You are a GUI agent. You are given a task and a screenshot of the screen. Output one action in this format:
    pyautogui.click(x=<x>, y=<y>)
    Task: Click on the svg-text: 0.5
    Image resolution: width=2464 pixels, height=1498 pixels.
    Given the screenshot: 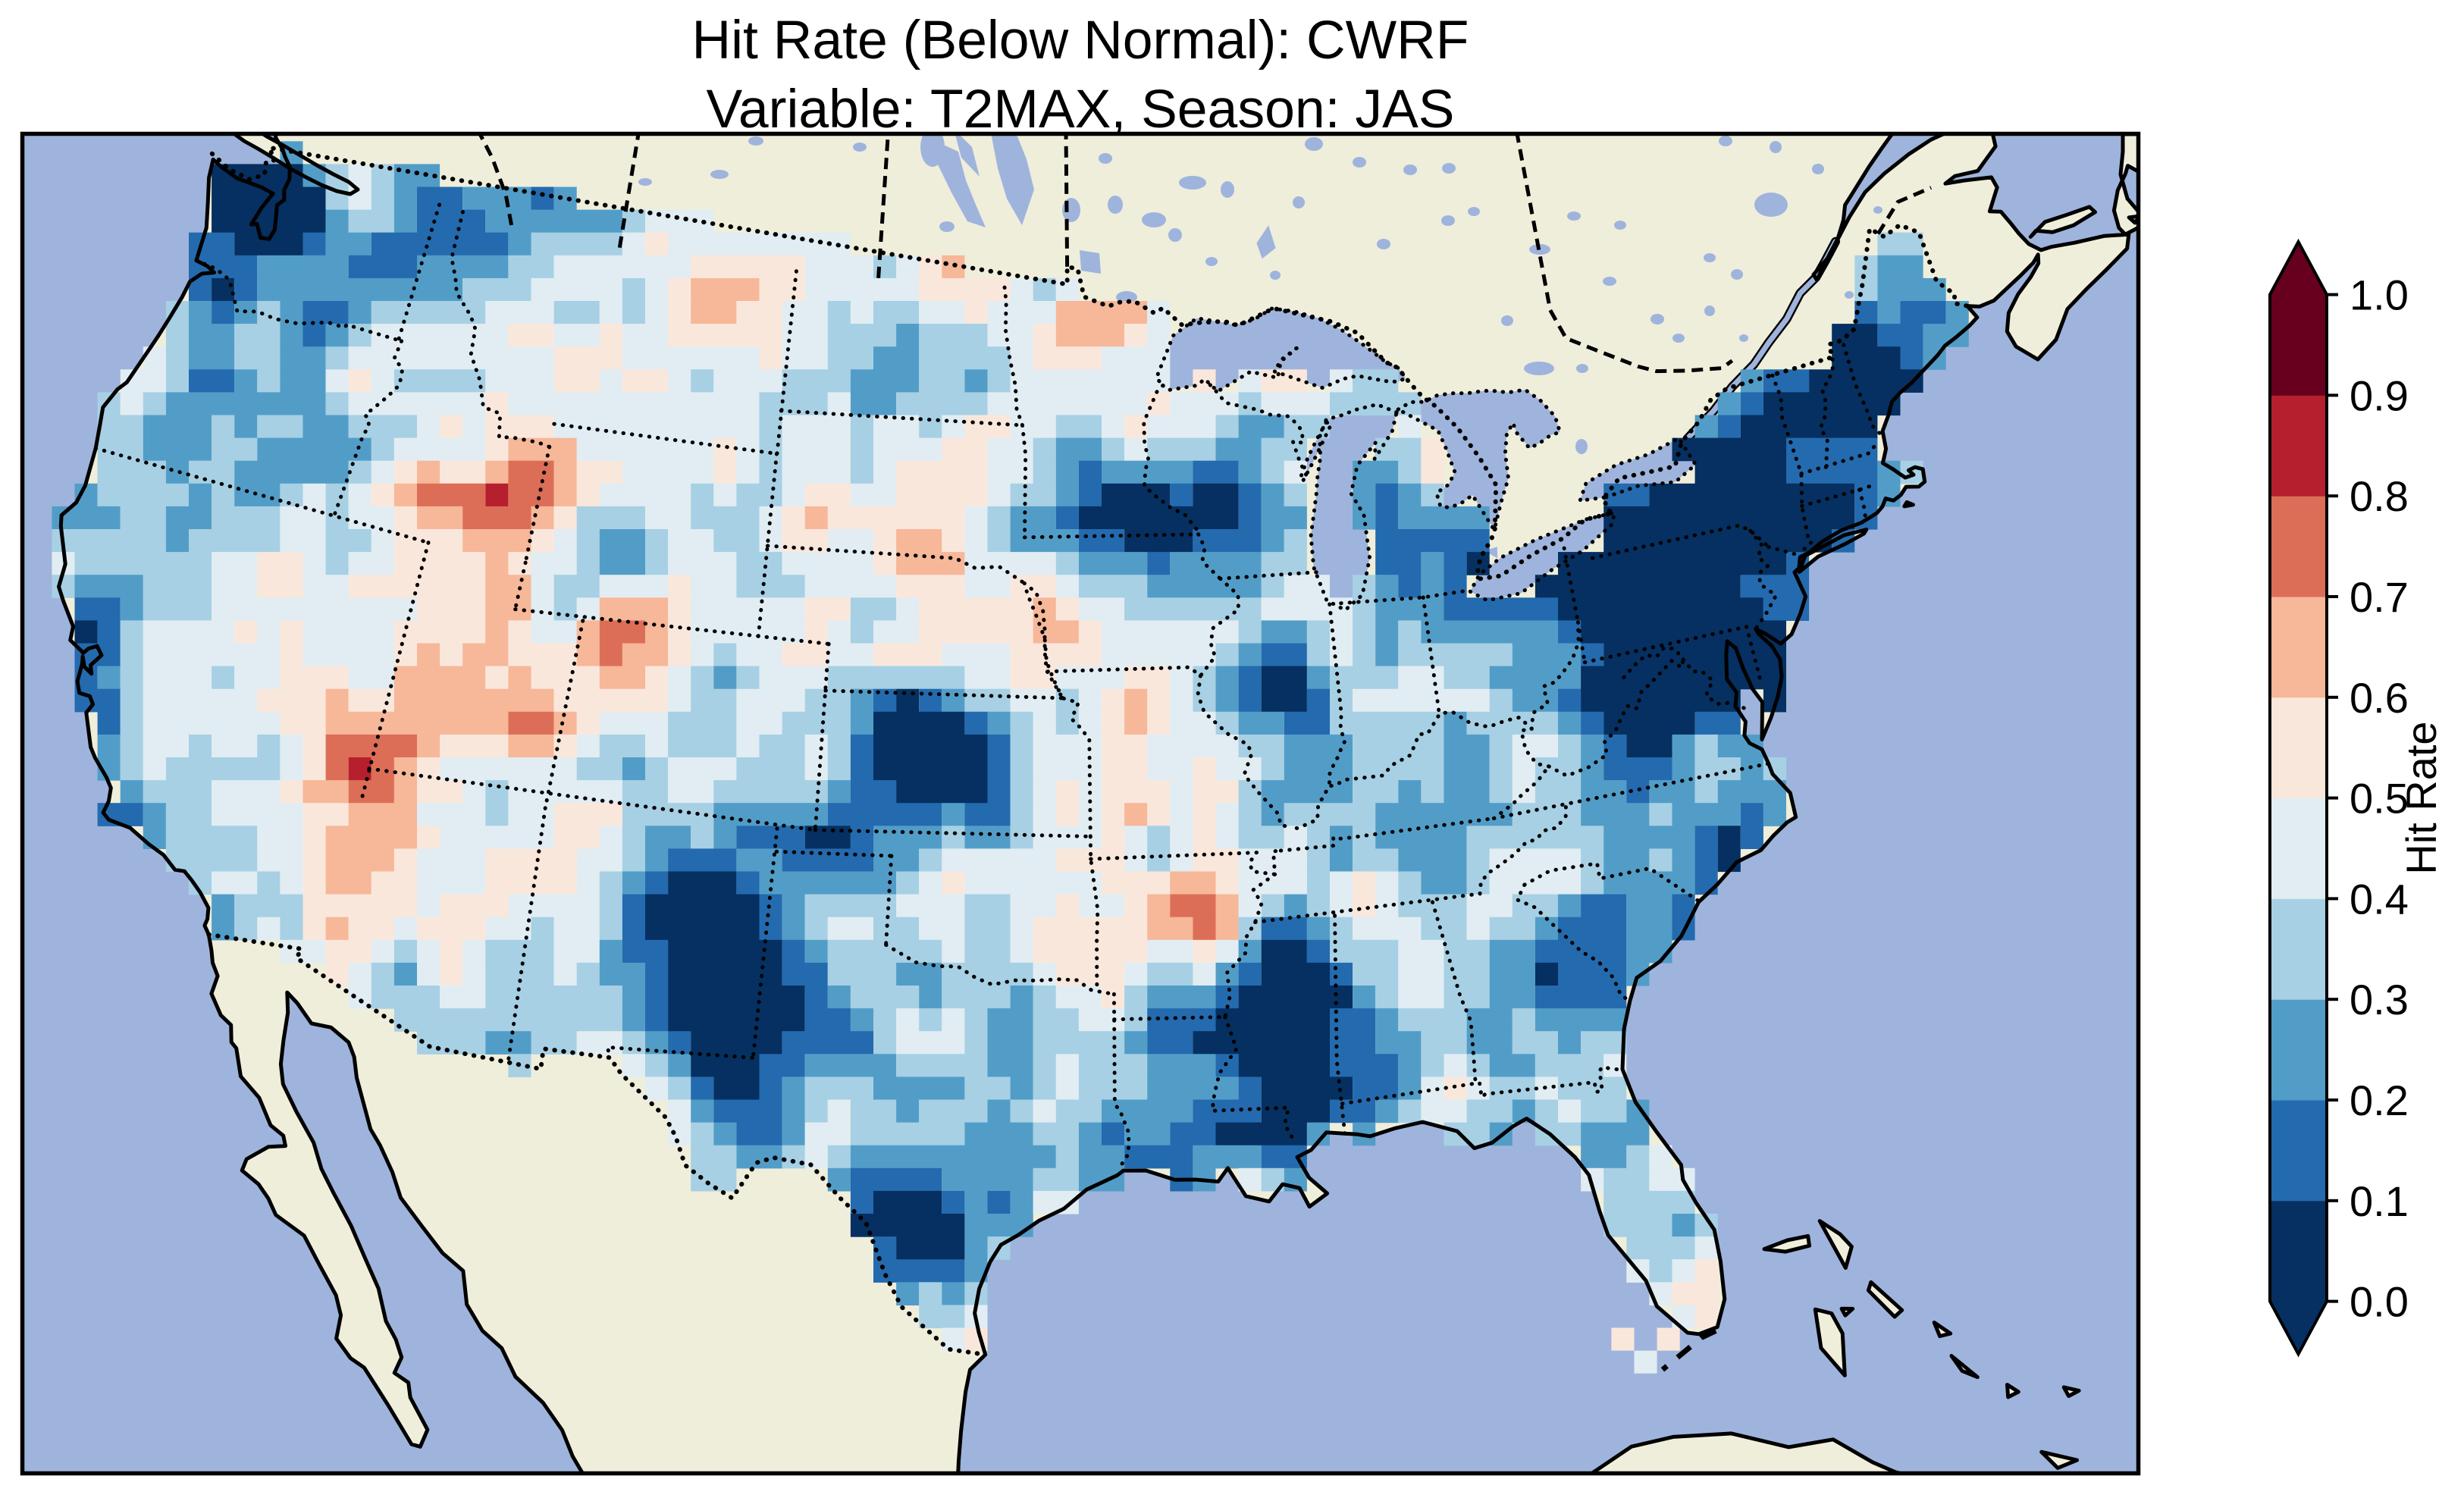 What is the action you would take?
    pyautogui.click(x=2380, y=799)
    